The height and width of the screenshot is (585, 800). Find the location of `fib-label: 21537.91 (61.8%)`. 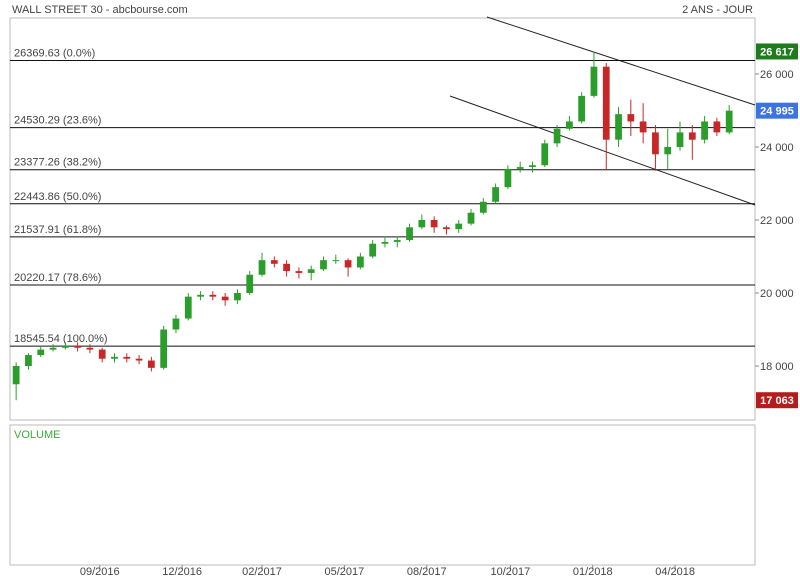

fib-label: 21537.91 (61.8%) is located at coordinates (57, 230).